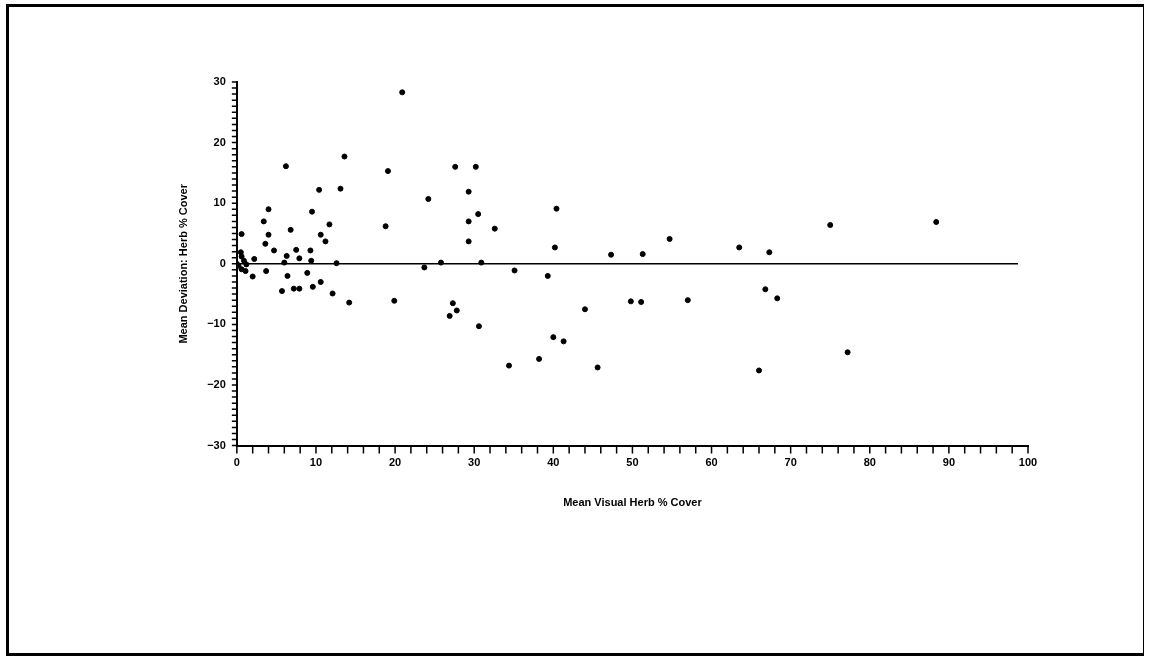  What do you see at coordinates (216, 323) in the screenshot?
I see `y-tick-label: −10` at bounding box center [216, 323].